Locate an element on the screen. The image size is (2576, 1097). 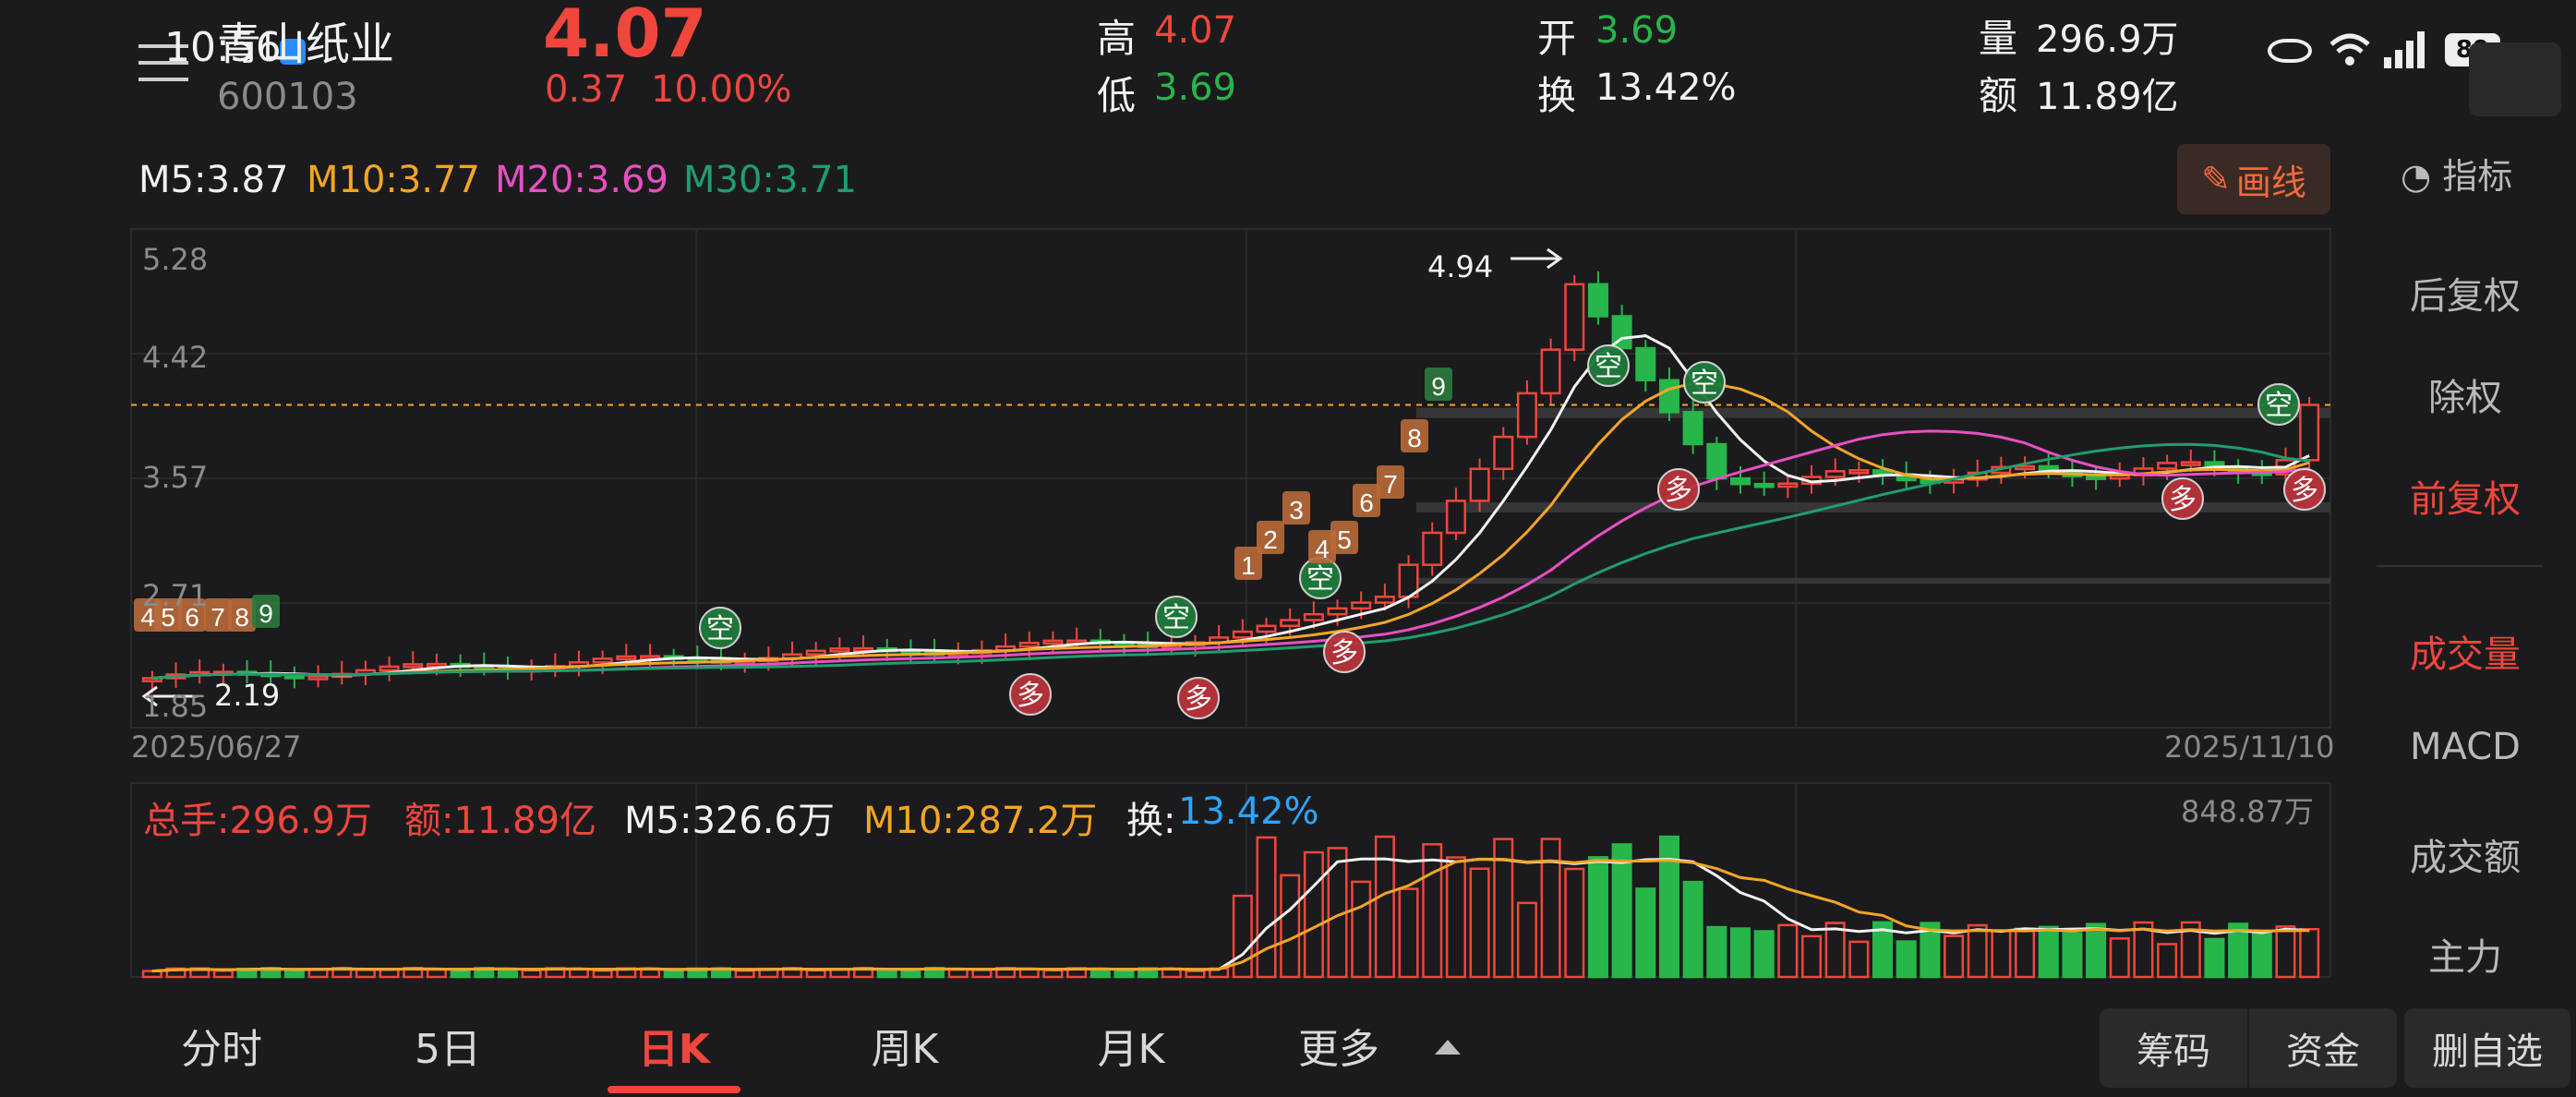
indicator-button: ◔ 指标 is located at coordinates (2456, 174).